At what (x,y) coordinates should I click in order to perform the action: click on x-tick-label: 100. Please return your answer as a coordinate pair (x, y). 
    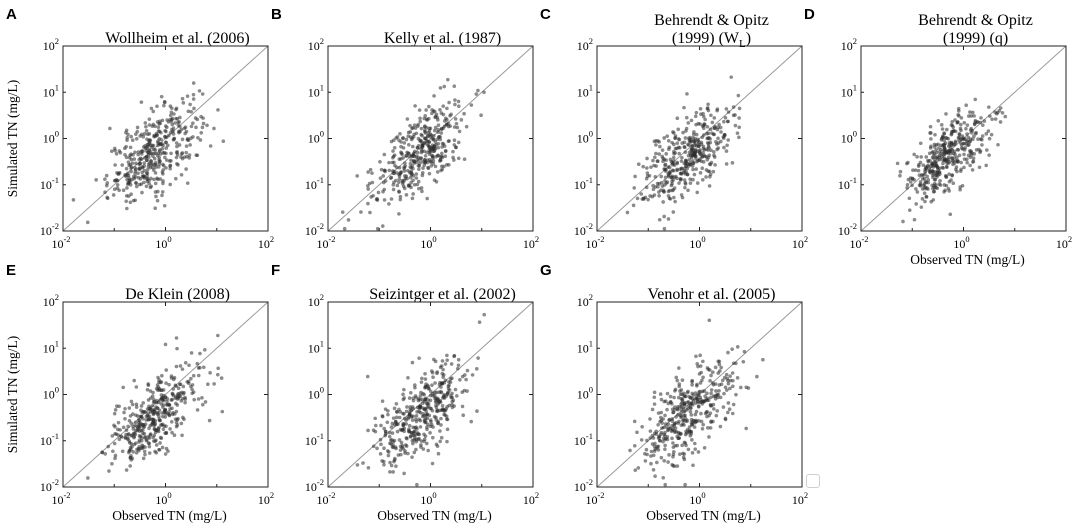
    Looking at the image, I should click on (163, 242).